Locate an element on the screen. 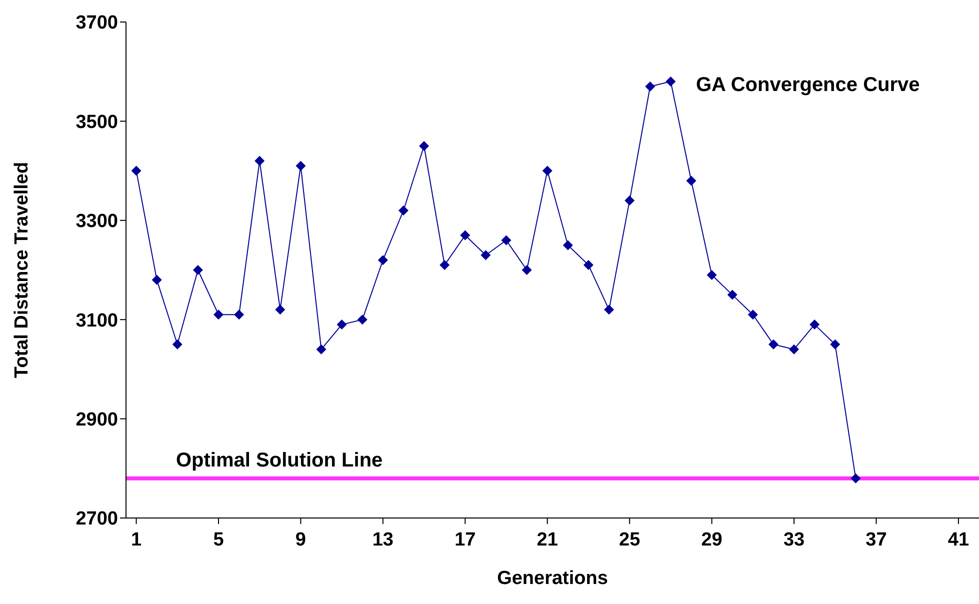  y-axis-title: Total Distance Travelled is located at coordinates (22, 270).